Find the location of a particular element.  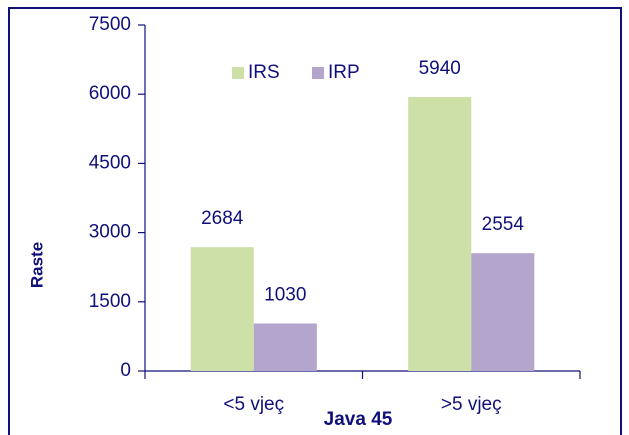

legend-label: IRS is located at coordinates (264, 72).